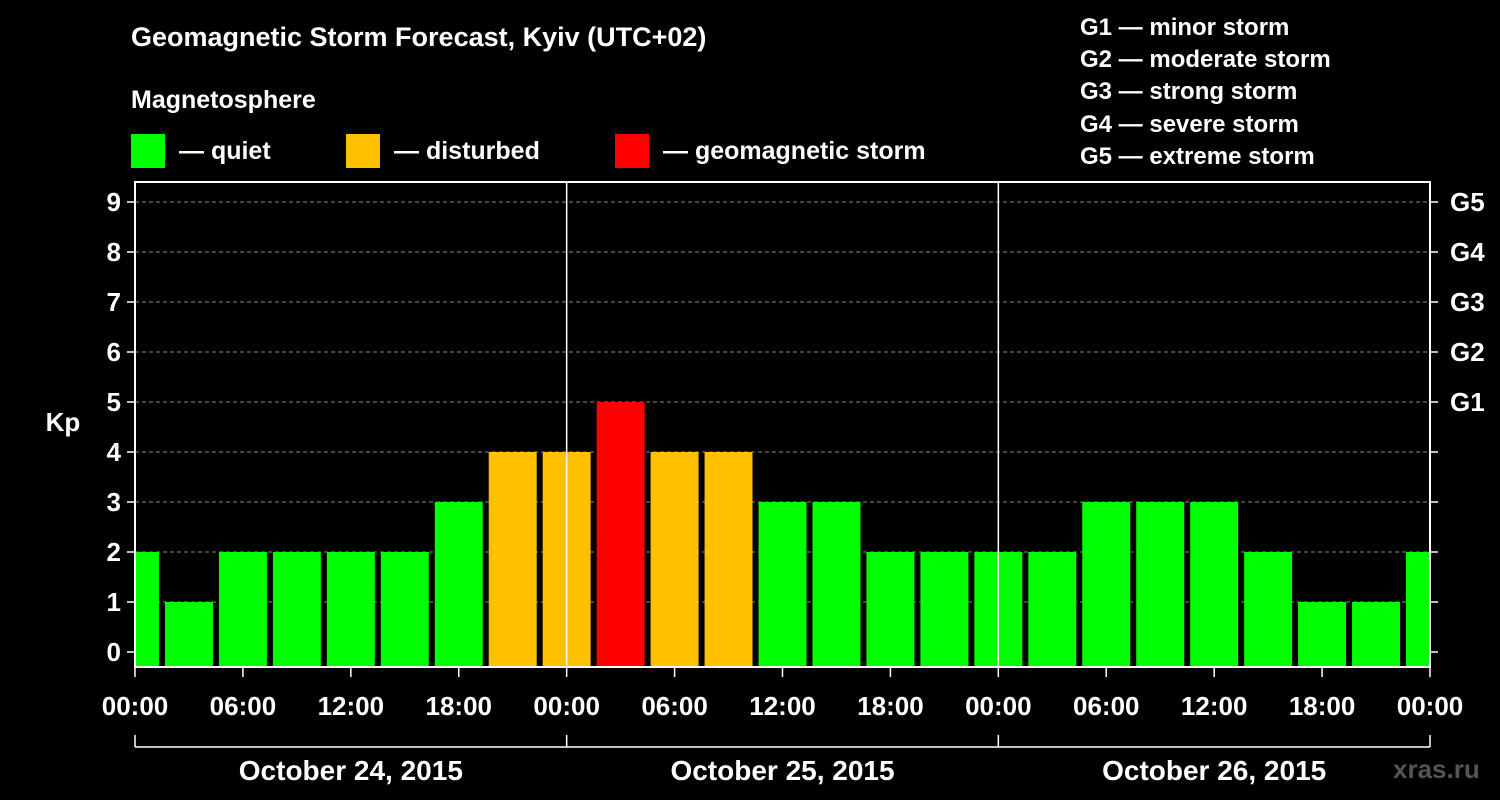 The image size is (1500, 800). Describe the element at coordinates (363, 151) in the screenshot. I see `legend-swatch-disturbed` at that location.